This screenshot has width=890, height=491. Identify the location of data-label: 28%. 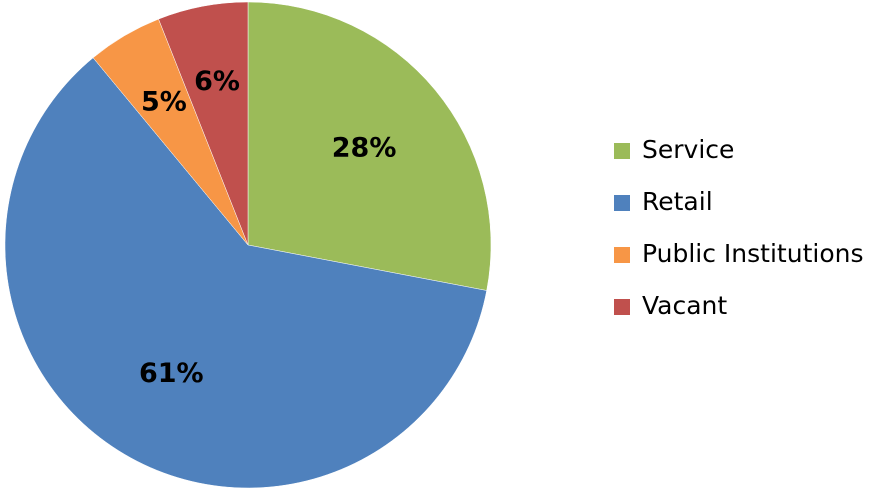
(364, 147).